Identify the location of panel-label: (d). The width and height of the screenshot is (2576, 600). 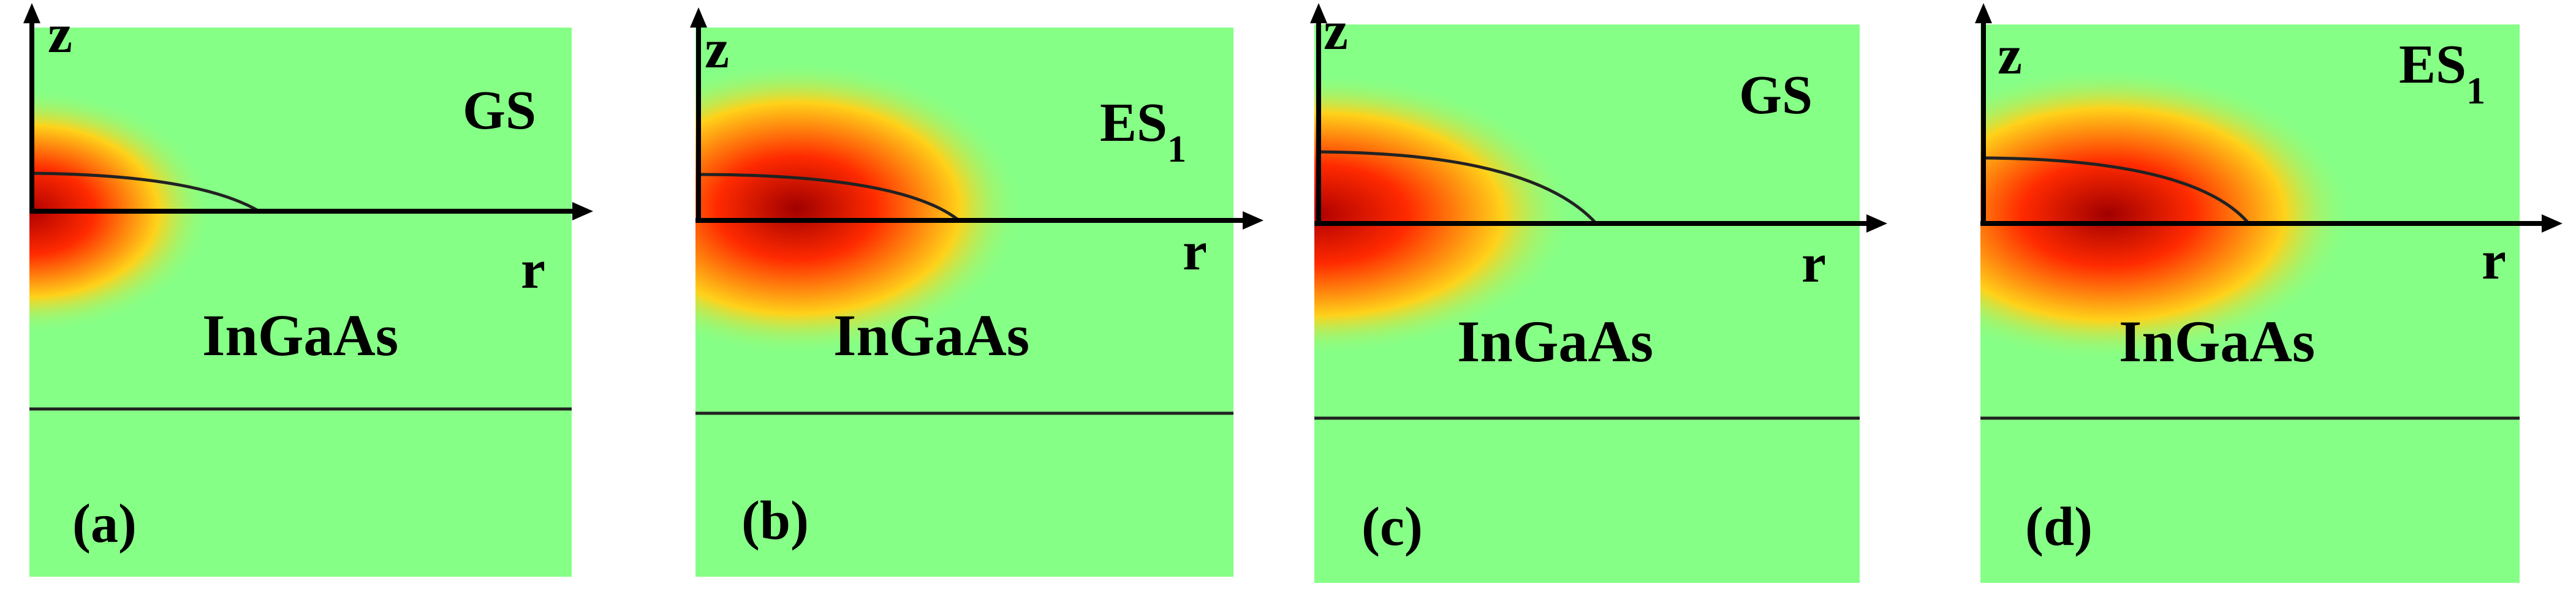
(2059, 527).